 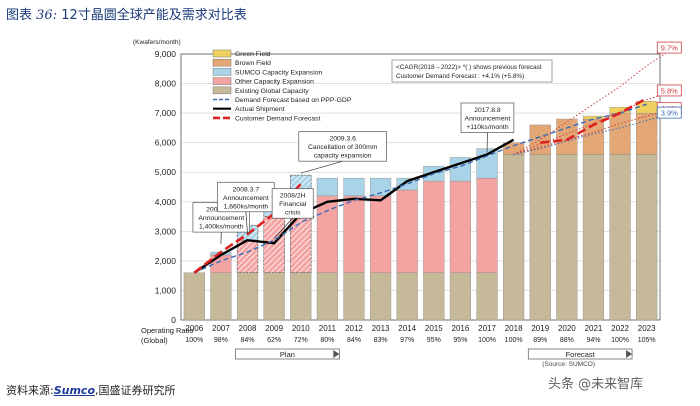 I want to click on y-tick-label: 9,000, so click(x=166, y=54).